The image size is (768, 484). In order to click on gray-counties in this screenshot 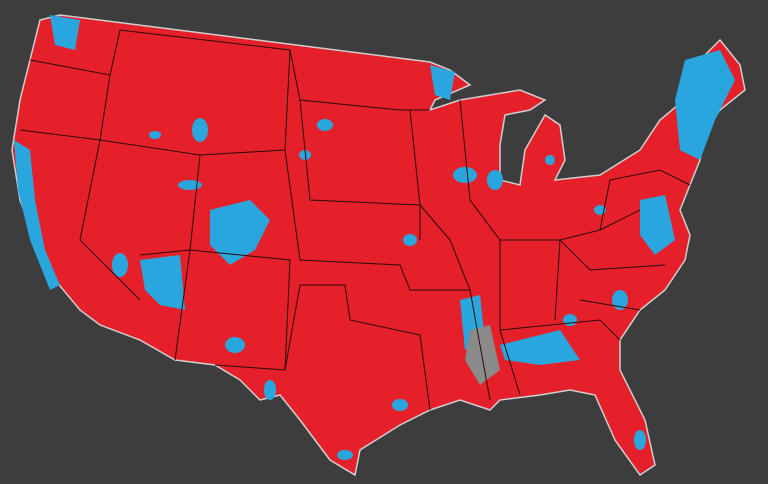, I will do `click(482, 355)`.